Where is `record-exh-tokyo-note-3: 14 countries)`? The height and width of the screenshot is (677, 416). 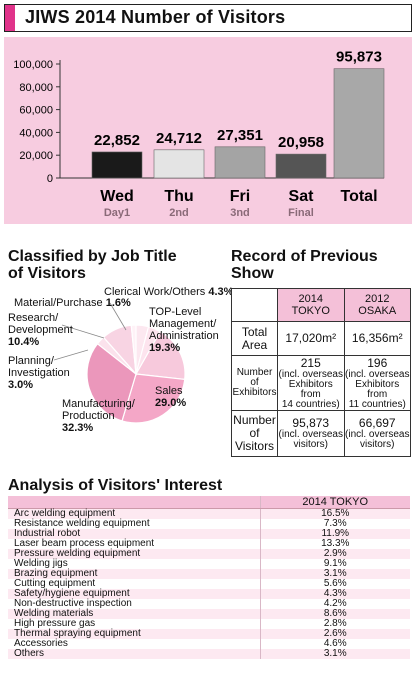
record-exh-tokyo-note-3: 14 countries) is located at coordinates (310, 404).